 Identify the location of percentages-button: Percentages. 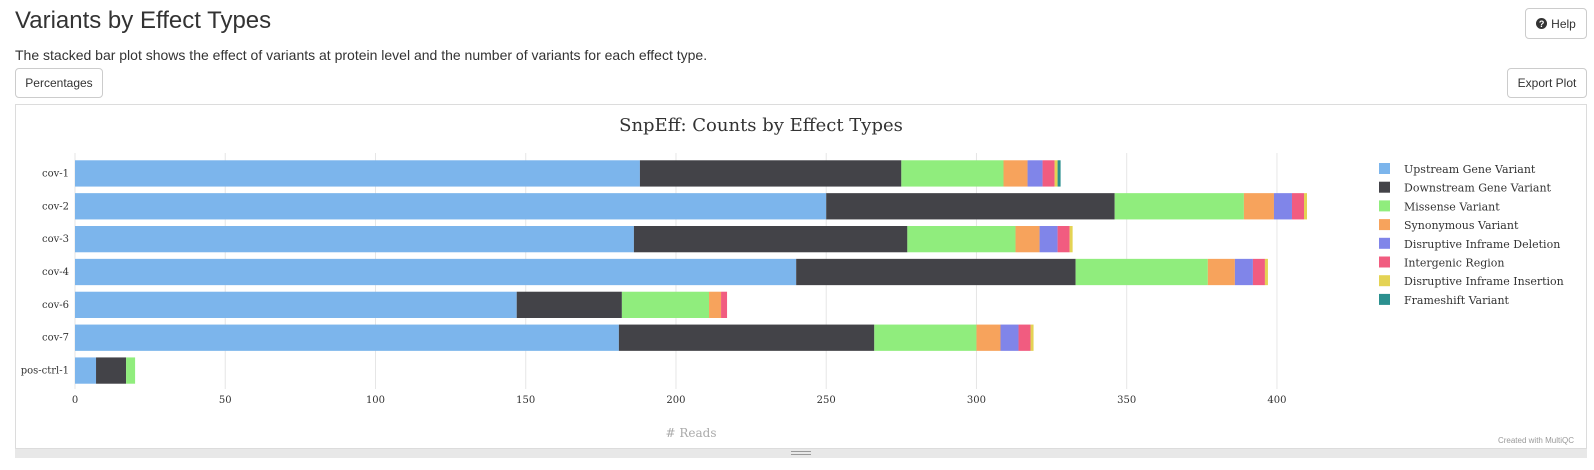
(59, 83).